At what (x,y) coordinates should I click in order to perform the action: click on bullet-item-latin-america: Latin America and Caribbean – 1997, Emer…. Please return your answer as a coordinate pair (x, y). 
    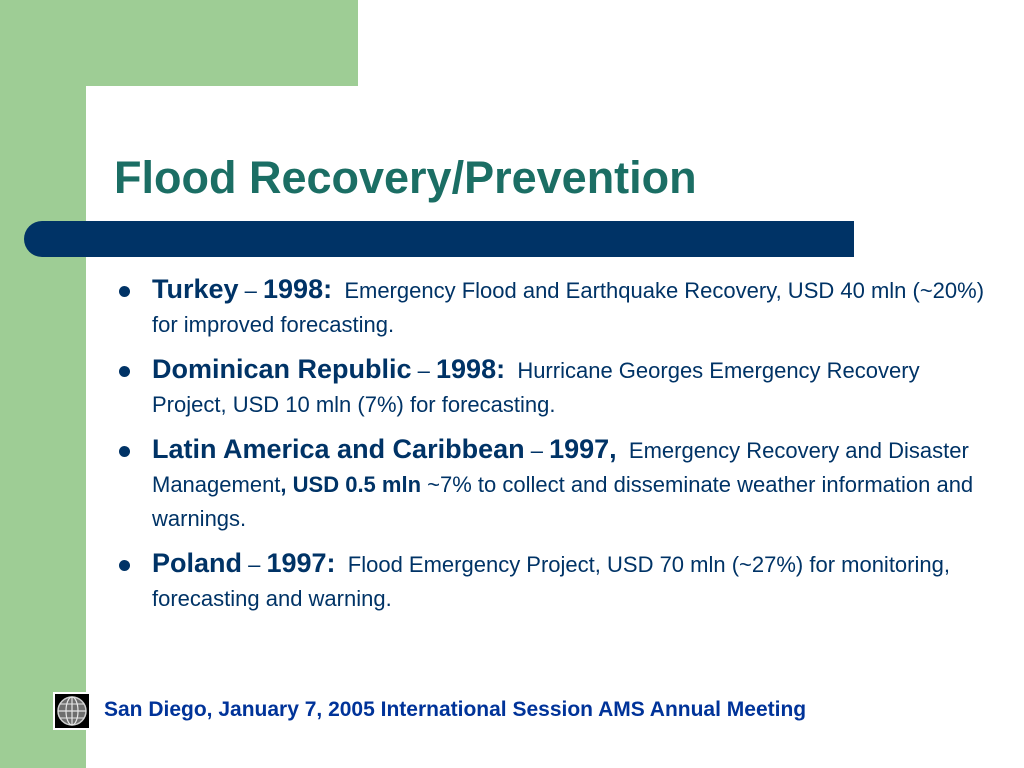
    Looking at the image, I should click on (550, 484).